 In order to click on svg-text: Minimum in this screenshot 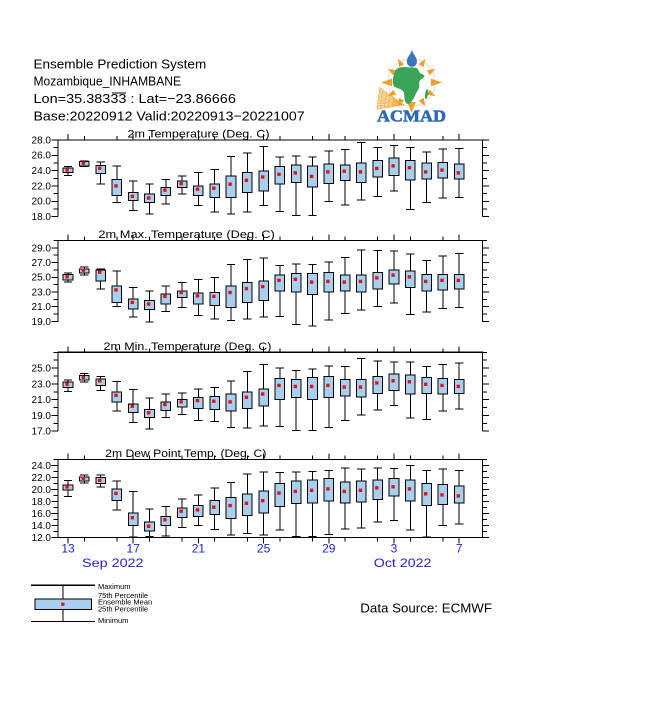, I will do `click(113, 620)`.